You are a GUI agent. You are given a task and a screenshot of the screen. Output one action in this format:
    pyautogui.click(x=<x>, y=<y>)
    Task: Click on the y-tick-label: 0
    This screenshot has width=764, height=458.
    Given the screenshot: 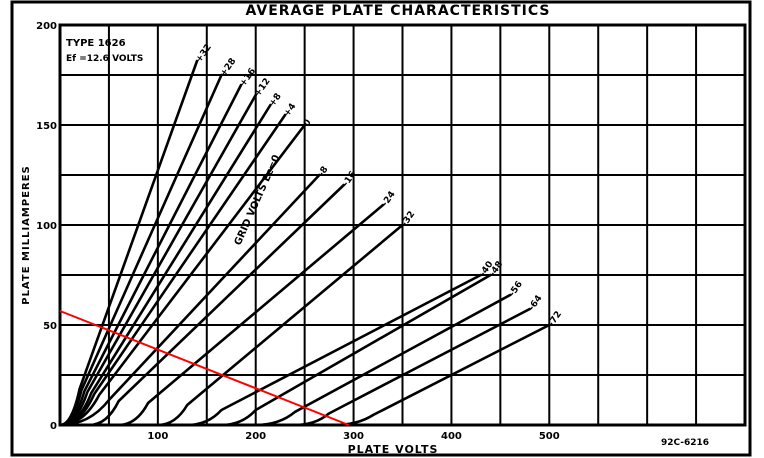 What is the action you would take?
    pyautogui.click(x=53, y=426)
    